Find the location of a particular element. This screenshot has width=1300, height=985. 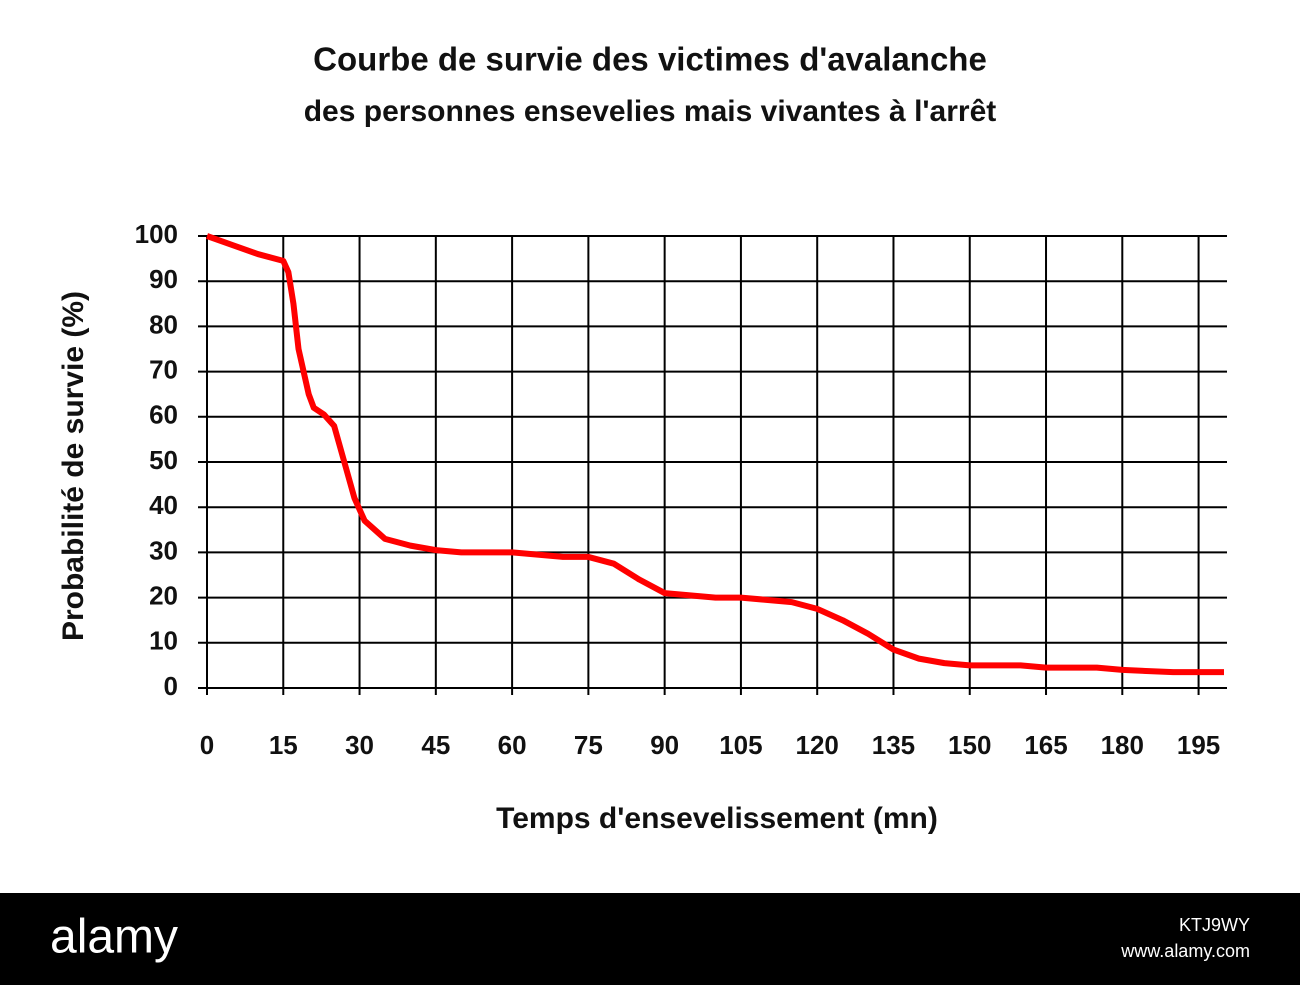

y-tick-label: 70 is located at coordinates (163, 369).